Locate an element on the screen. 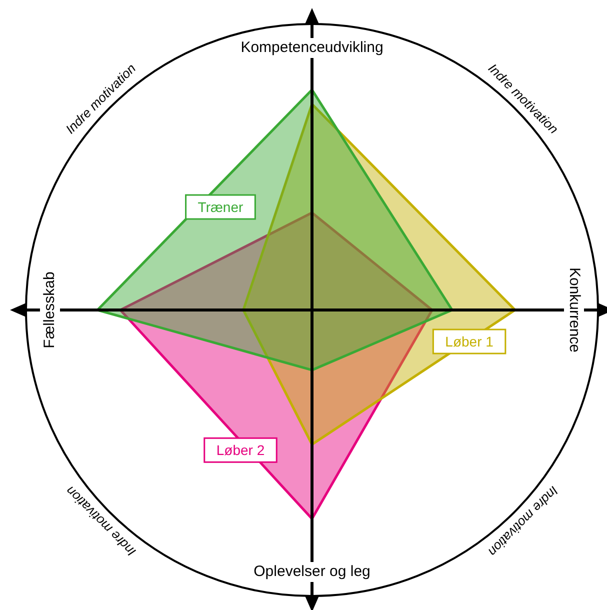 The width and height of the screenshot is (607, 610). spoke-label: Fællesskab is located at coordinates (49, 310).